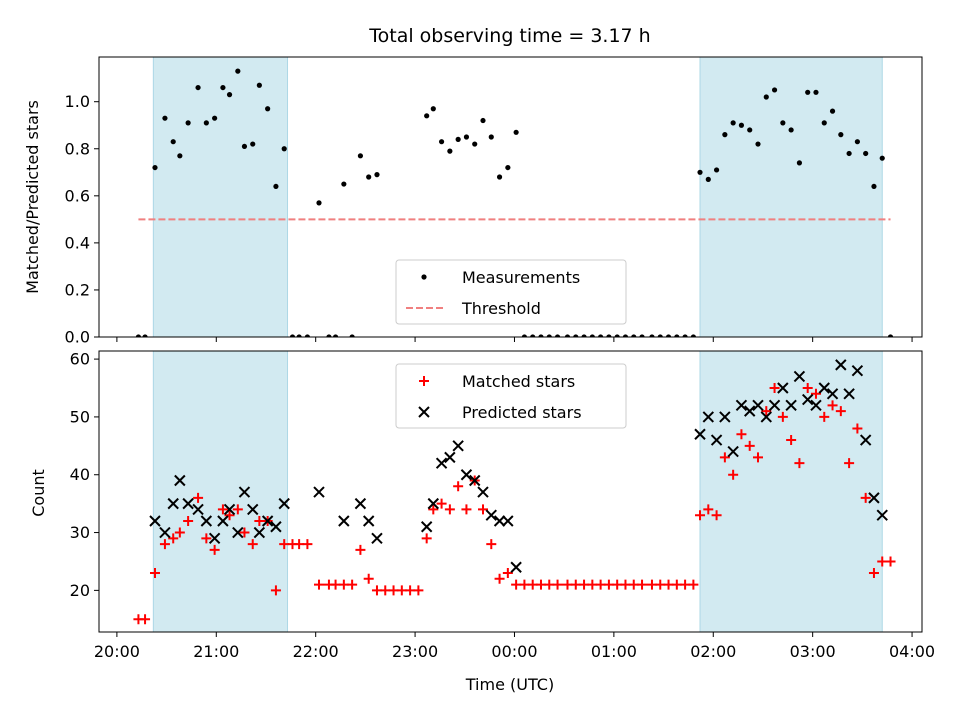 The width and height of the screenshot is (960, 720). Describe the element at coordinates (117, 651) in the screenshot. I see `x-tick-label: 20:00` at that location.